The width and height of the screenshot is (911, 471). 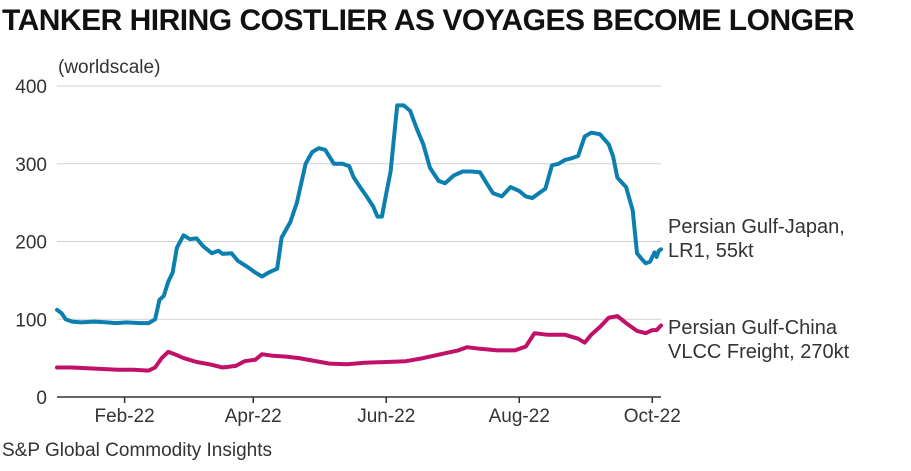 I want to click on y-tick-label-200: 200, so click(x=31, y=243).